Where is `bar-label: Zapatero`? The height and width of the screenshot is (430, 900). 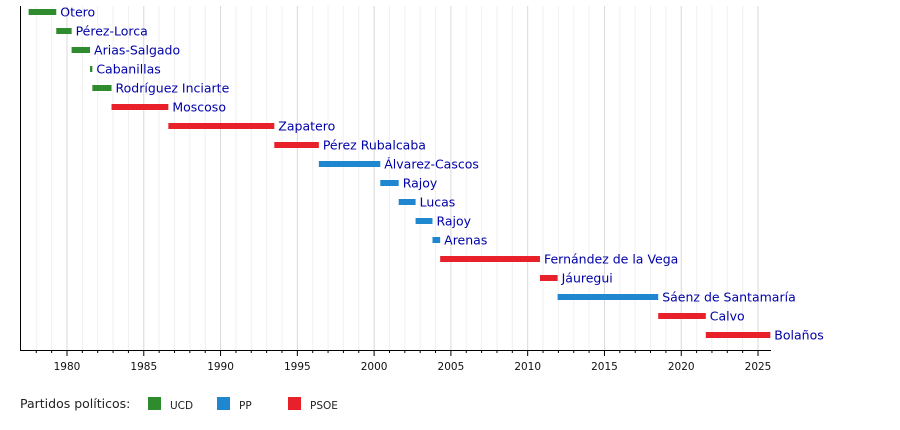
bar-label: Zapatero is located at coordinates (306, 126).